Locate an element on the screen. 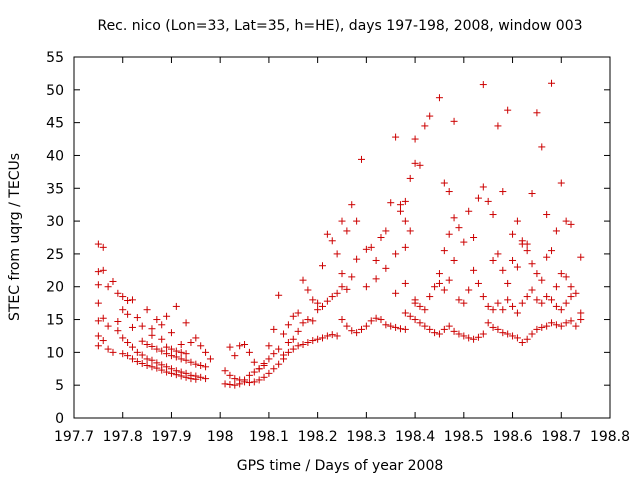  x-tick-label: 198.3 is located at coordinates (366, 437).